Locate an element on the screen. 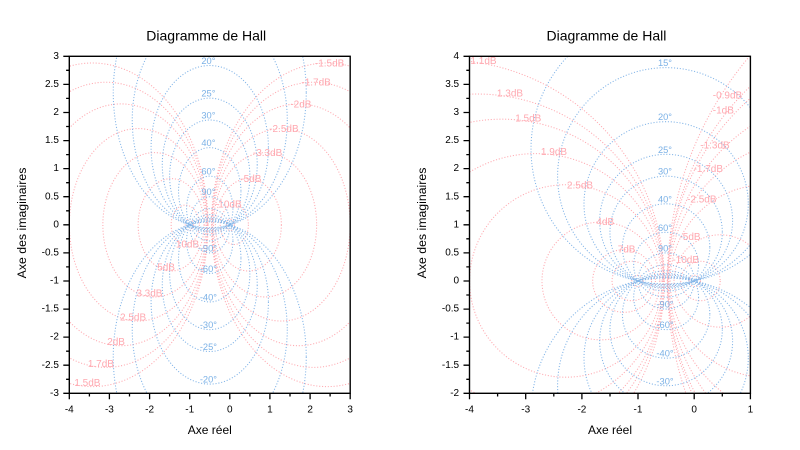 This screenshot has height=450, width=800. svg-text: -0.7dB is located at coordinates (734, 54).